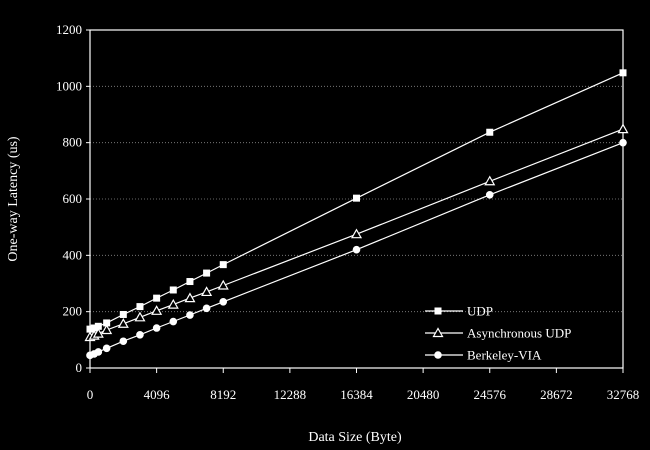 The height and width of the screenshot is (450, 650). What do you see at coordinates (79, 367) in the screenshot?
I see `y-tick-label: 0` at bounding box center [79, 367].